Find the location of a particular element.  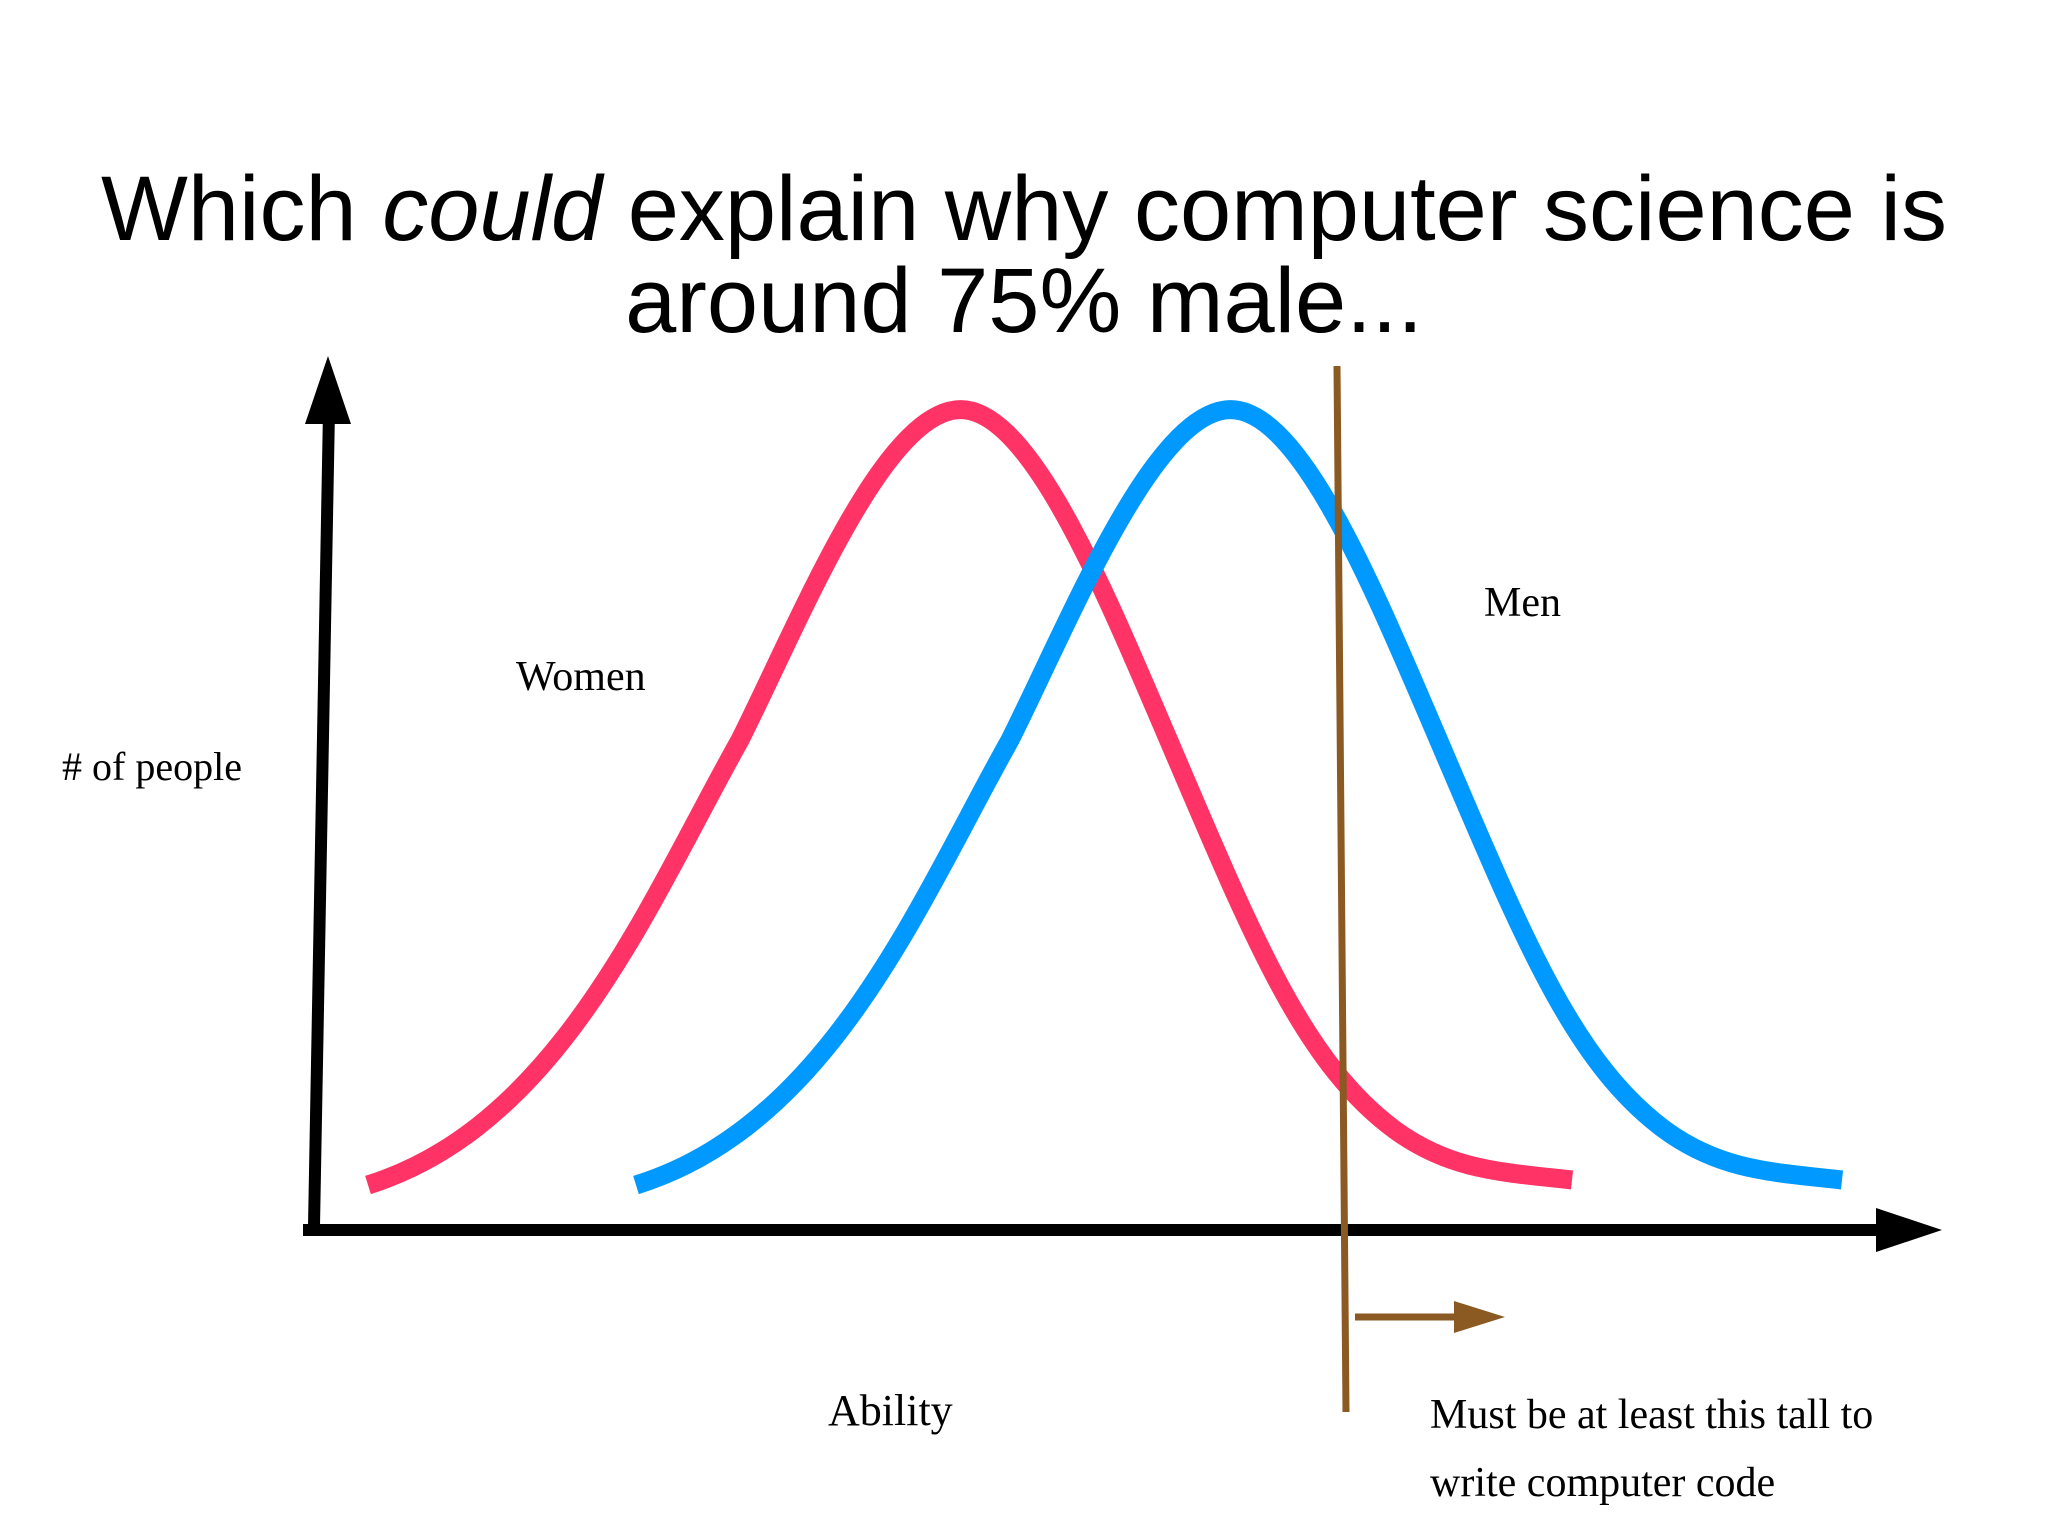

title-emphasis: could is located at coordinates (493, 209).